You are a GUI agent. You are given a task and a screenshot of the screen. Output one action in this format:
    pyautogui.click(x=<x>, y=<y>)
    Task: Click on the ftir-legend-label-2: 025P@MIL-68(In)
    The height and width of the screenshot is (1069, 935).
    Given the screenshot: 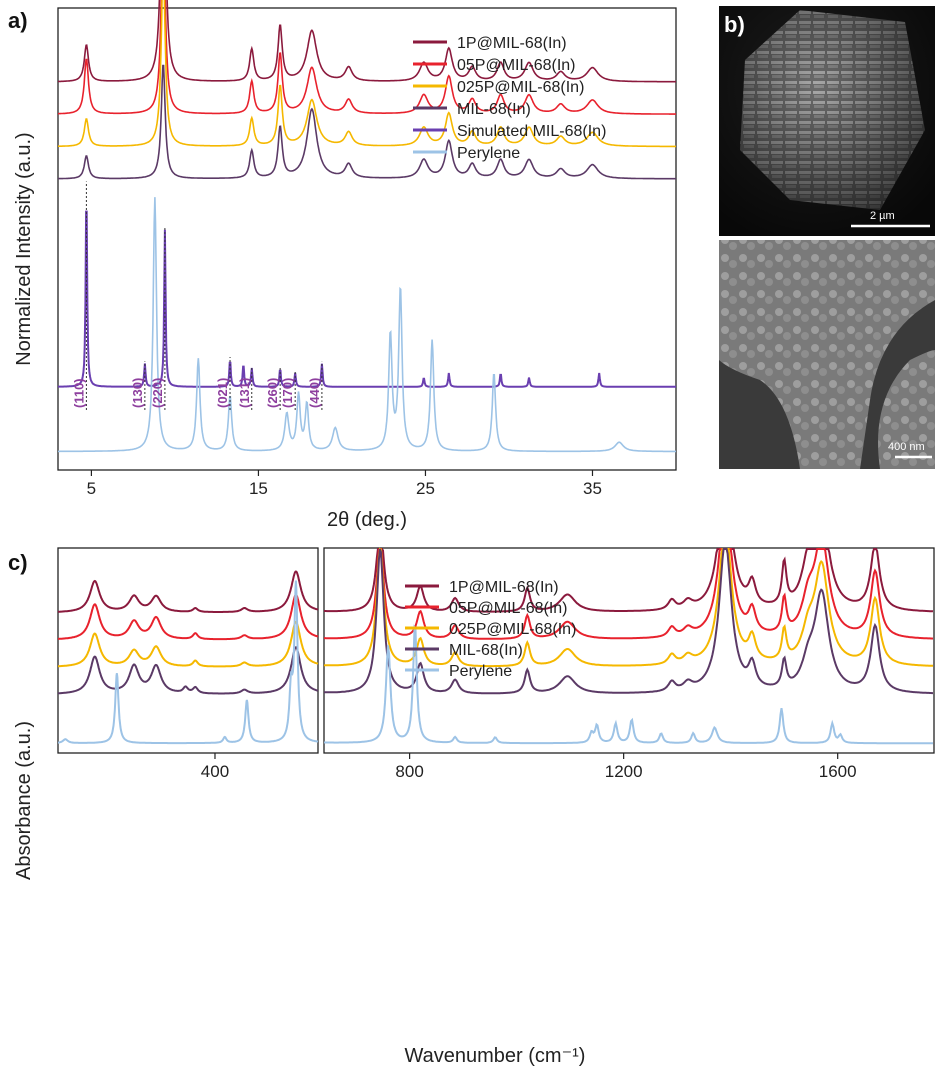 What is the action you would take?
    pyautogui.click(x=512, y=629)
    